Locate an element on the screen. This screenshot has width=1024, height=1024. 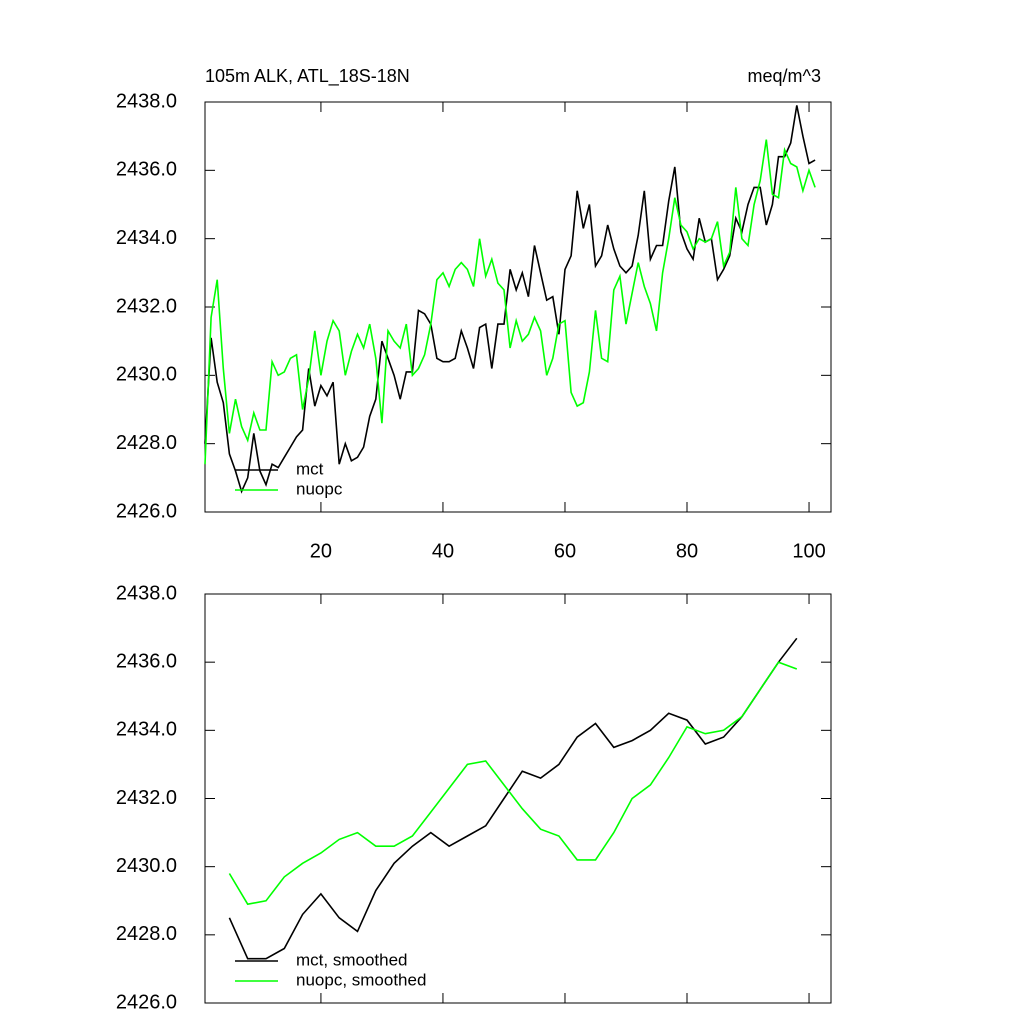
legend-label: nuopc, smoothed is located at coordinates (361, 979).